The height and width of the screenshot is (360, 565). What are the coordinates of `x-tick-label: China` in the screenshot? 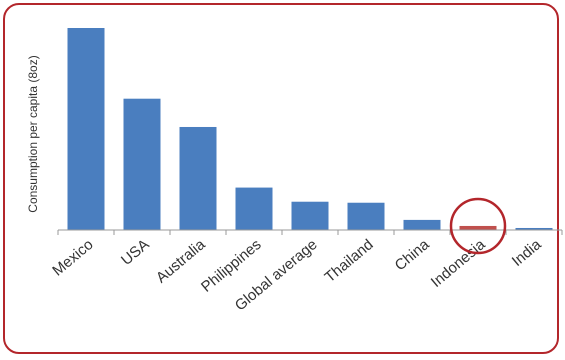 It's located at (412, 255).